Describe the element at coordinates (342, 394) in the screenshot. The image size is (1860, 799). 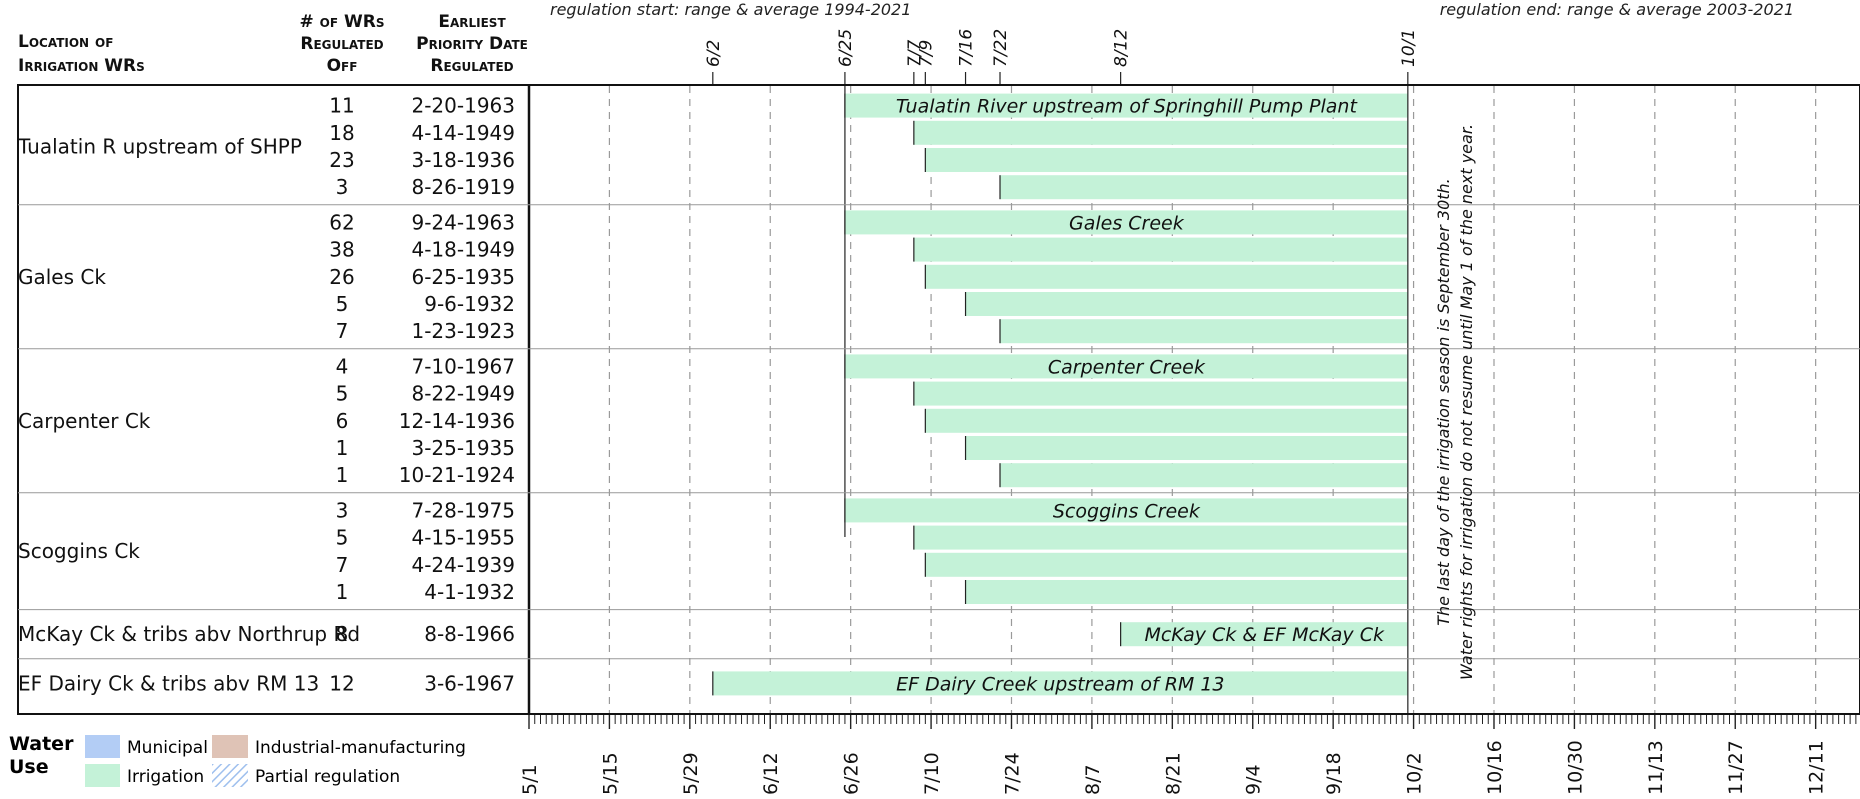
I see `wr-count: 5` at that location.